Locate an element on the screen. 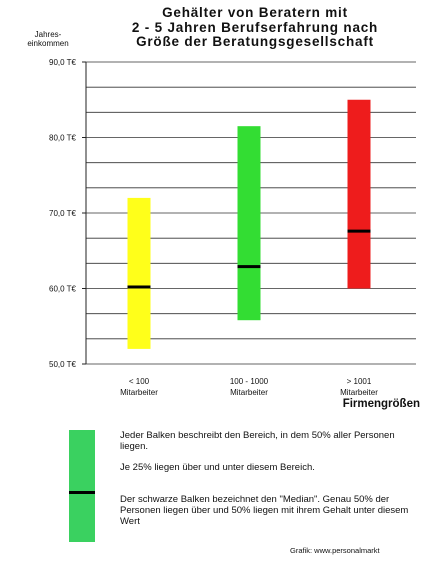 Image resolution: width=427 pixels, height=562 pixels. x-tick-label: > 1001 is located at coordinates (359, 381).